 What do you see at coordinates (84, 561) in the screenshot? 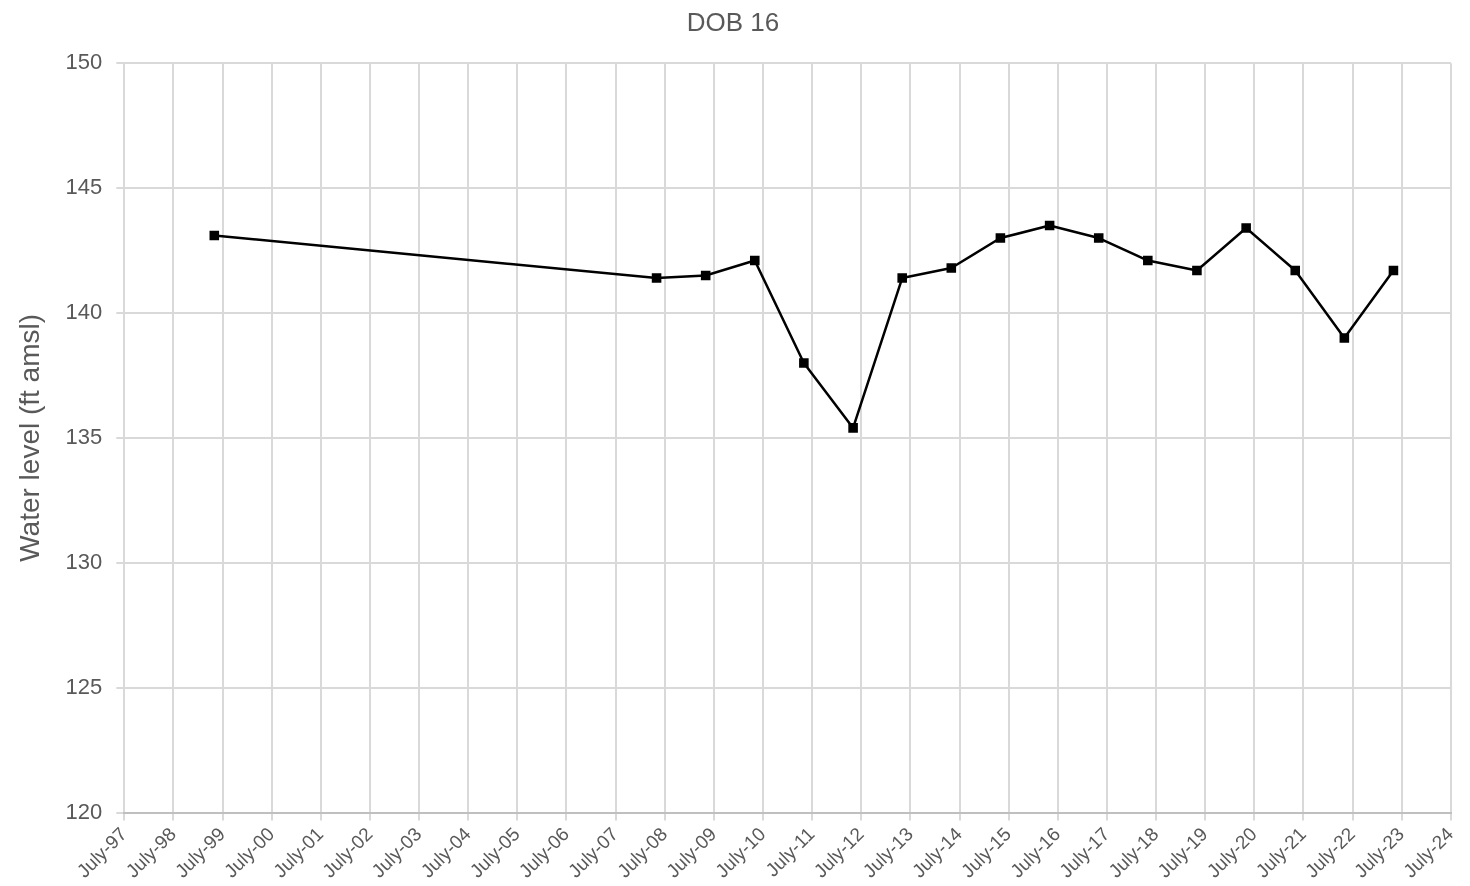
I see `y-tick-label: 130` at bounding box center [84, 561].